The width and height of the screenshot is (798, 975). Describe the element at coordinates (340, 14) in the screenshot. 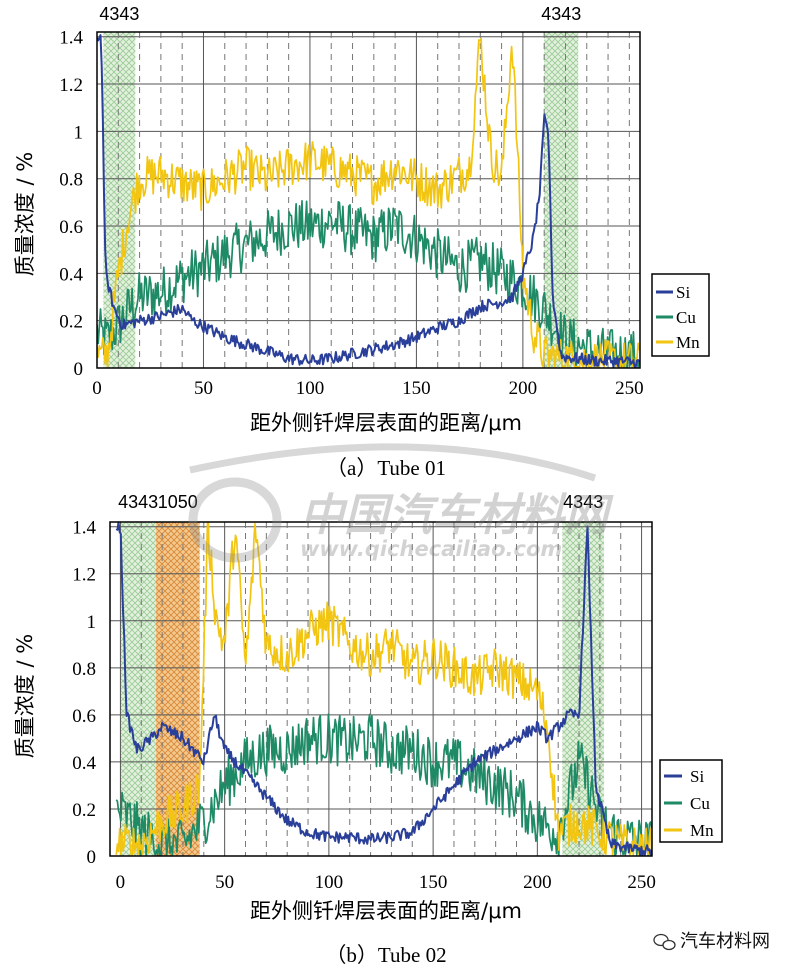

I see `region-labels-a: 4343 4343` at that location.